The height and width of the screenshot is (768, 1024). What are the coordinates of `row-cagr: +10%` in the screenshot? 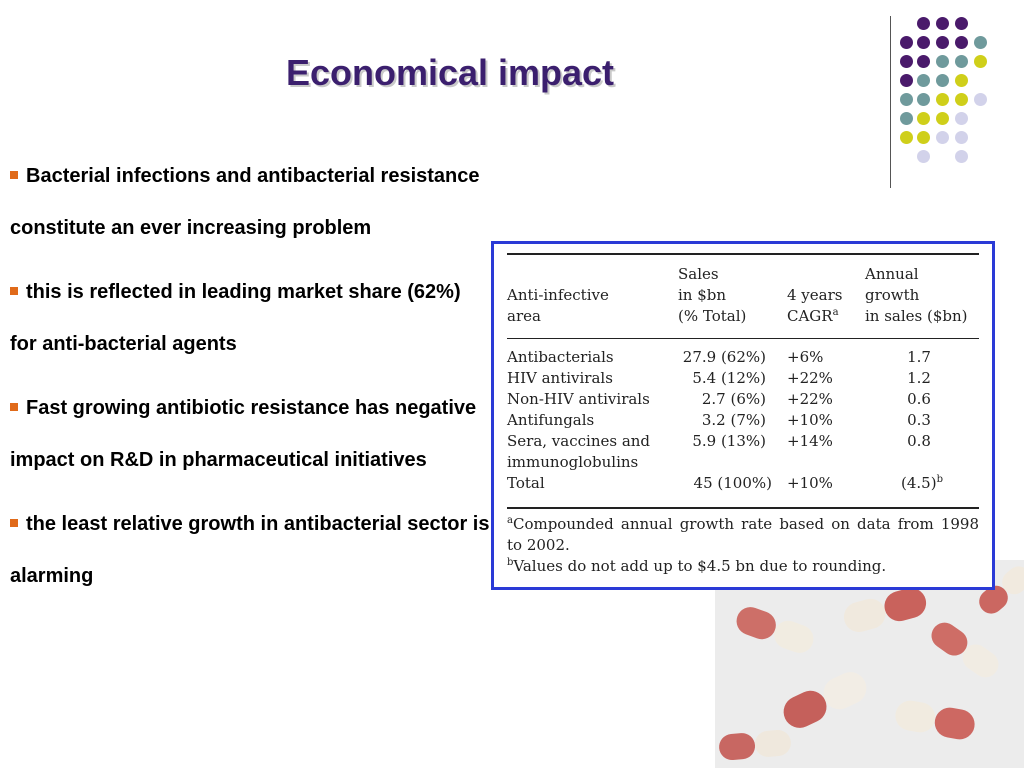 It's located at (810, 420).